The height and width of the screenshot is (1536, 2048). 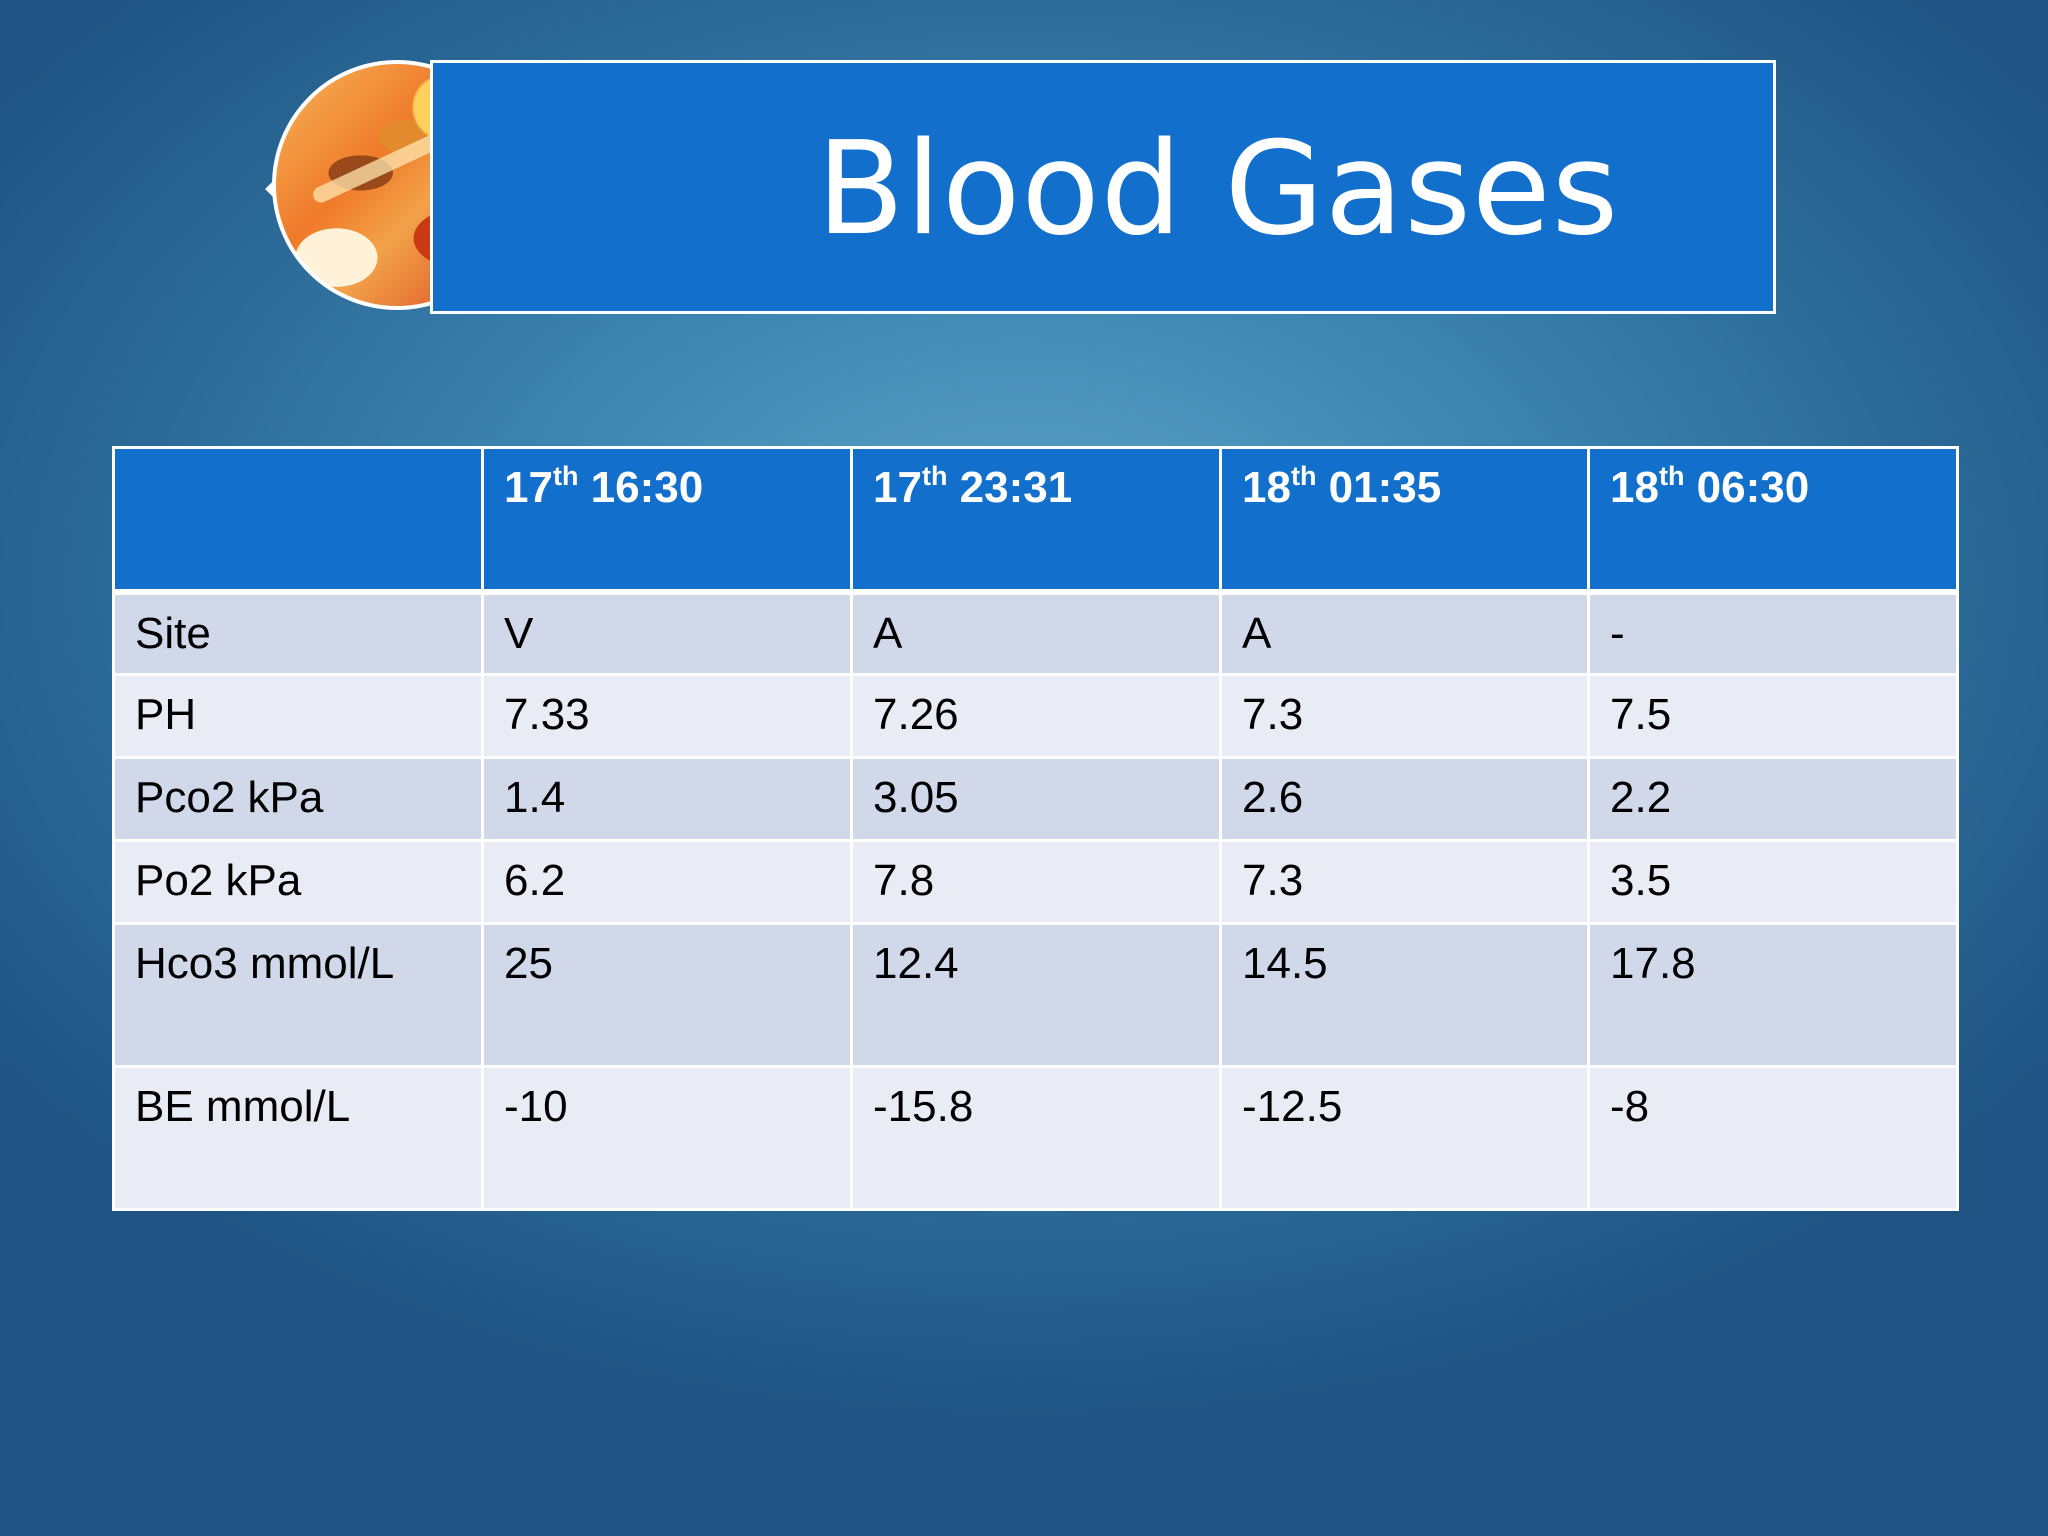 I want to click on table-cell: -, so click(x=1773, y=633).